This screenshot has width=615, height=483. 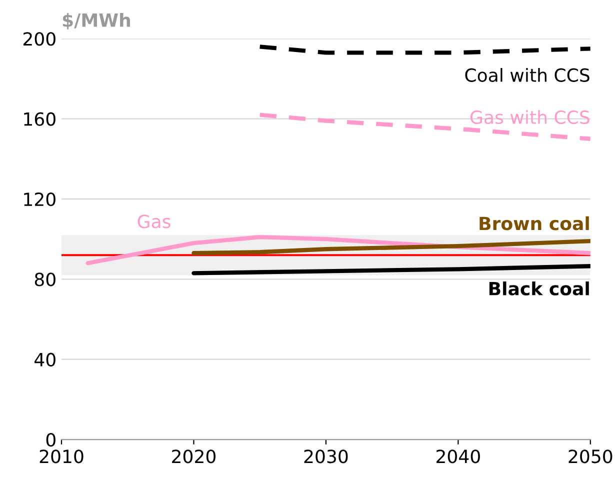 What do you see at coordinates (45, 279) in the screenshot?
I see `y-tick-label: 80` at bounding box center [45, 279].